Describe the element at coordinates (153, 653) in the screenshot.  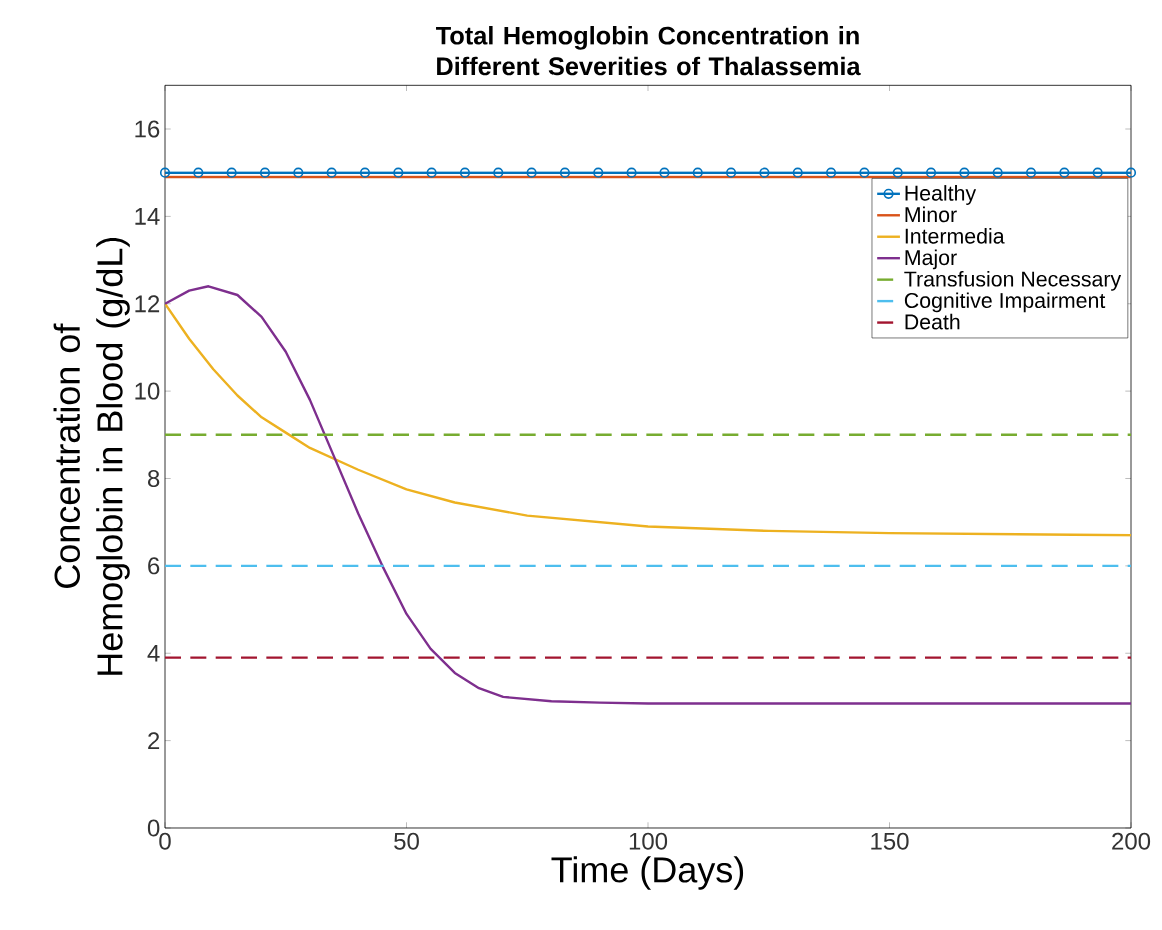
I see `y-tick-label: 4` at that location.